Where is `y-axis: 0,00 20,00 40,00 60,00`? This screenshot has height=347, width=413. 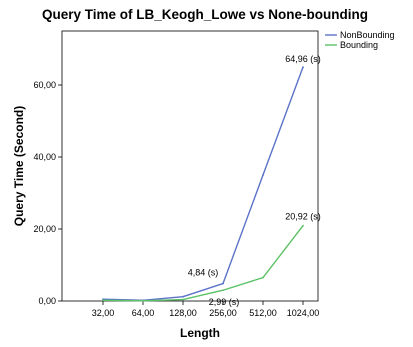 y-axis: 0,00 20,00 40,00 60,00 is located at coordinates (47, 193).